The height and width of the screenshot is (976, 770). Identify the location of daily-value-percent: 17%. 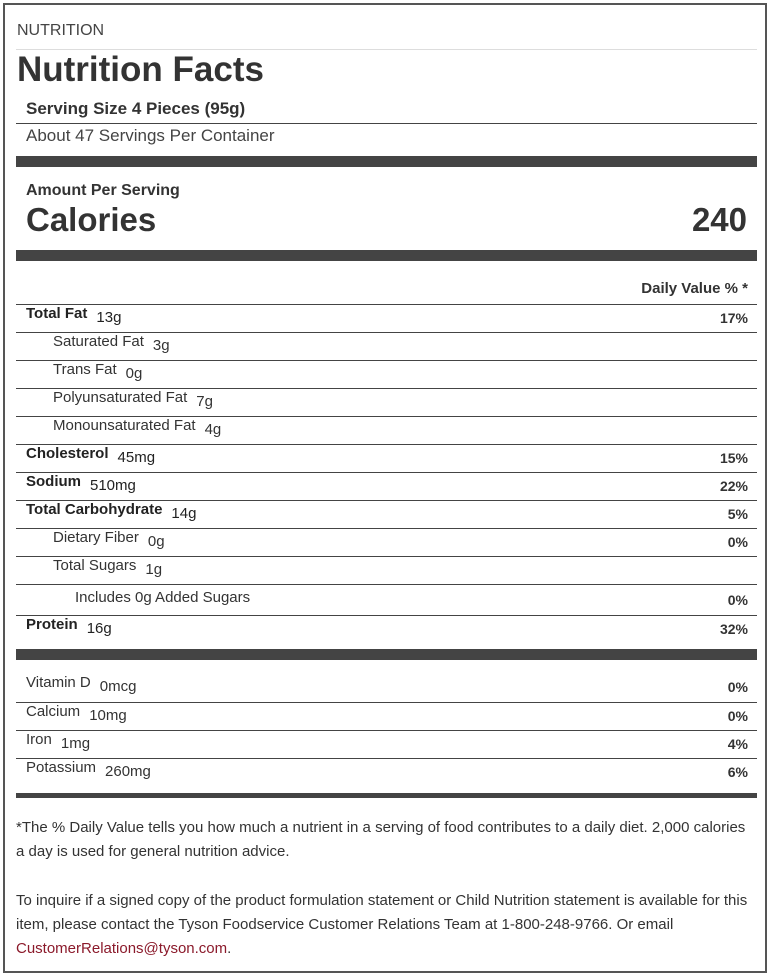
(733, 318).